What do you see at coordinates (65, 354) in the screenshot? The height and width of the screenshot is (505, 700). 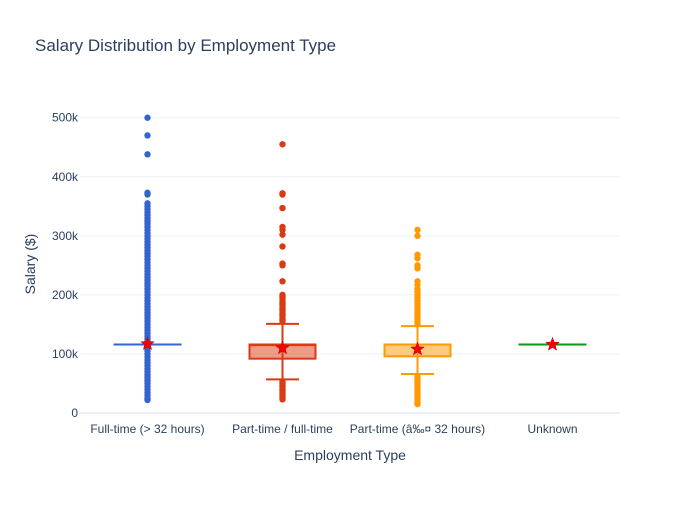 I see `y-tick-label: 100k` at bounding box center [65, 354].